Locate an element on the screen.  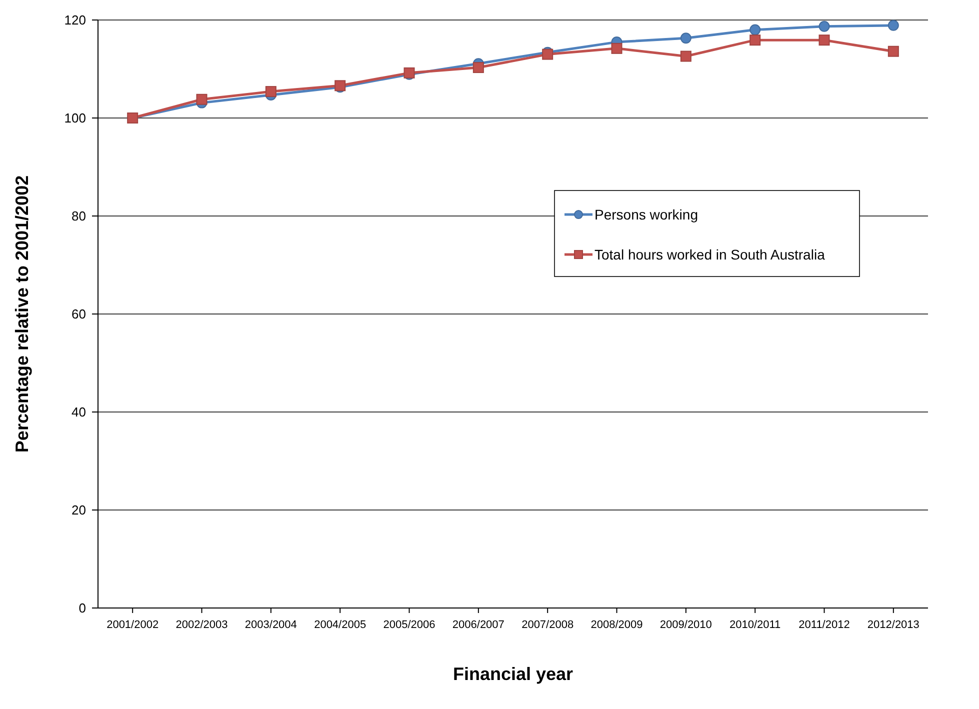
legend-label: Total hours worked in South Australia is located at coordinates (710, 254).